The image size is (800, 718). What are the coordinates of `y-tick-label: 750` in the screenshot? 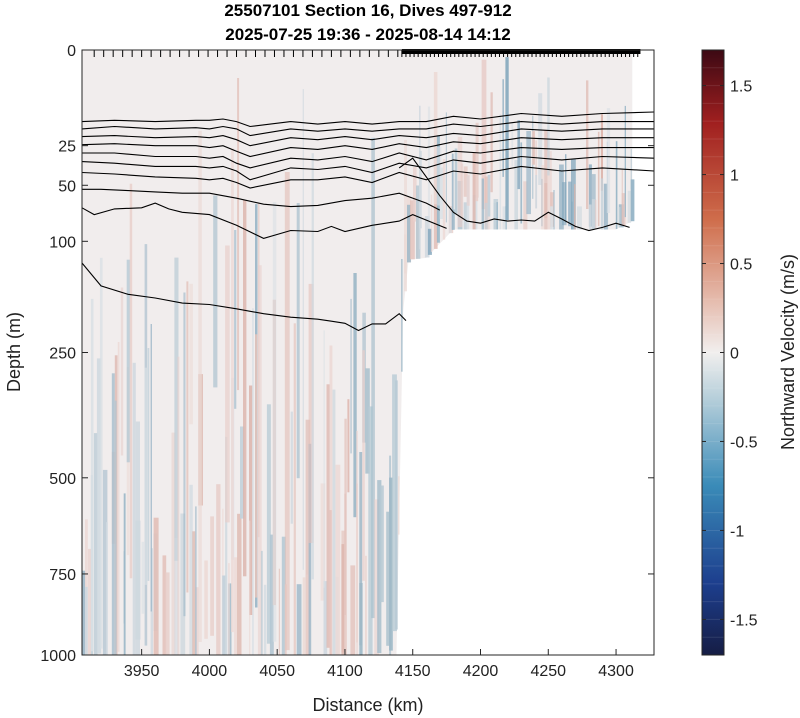 It's located at (62, 575).